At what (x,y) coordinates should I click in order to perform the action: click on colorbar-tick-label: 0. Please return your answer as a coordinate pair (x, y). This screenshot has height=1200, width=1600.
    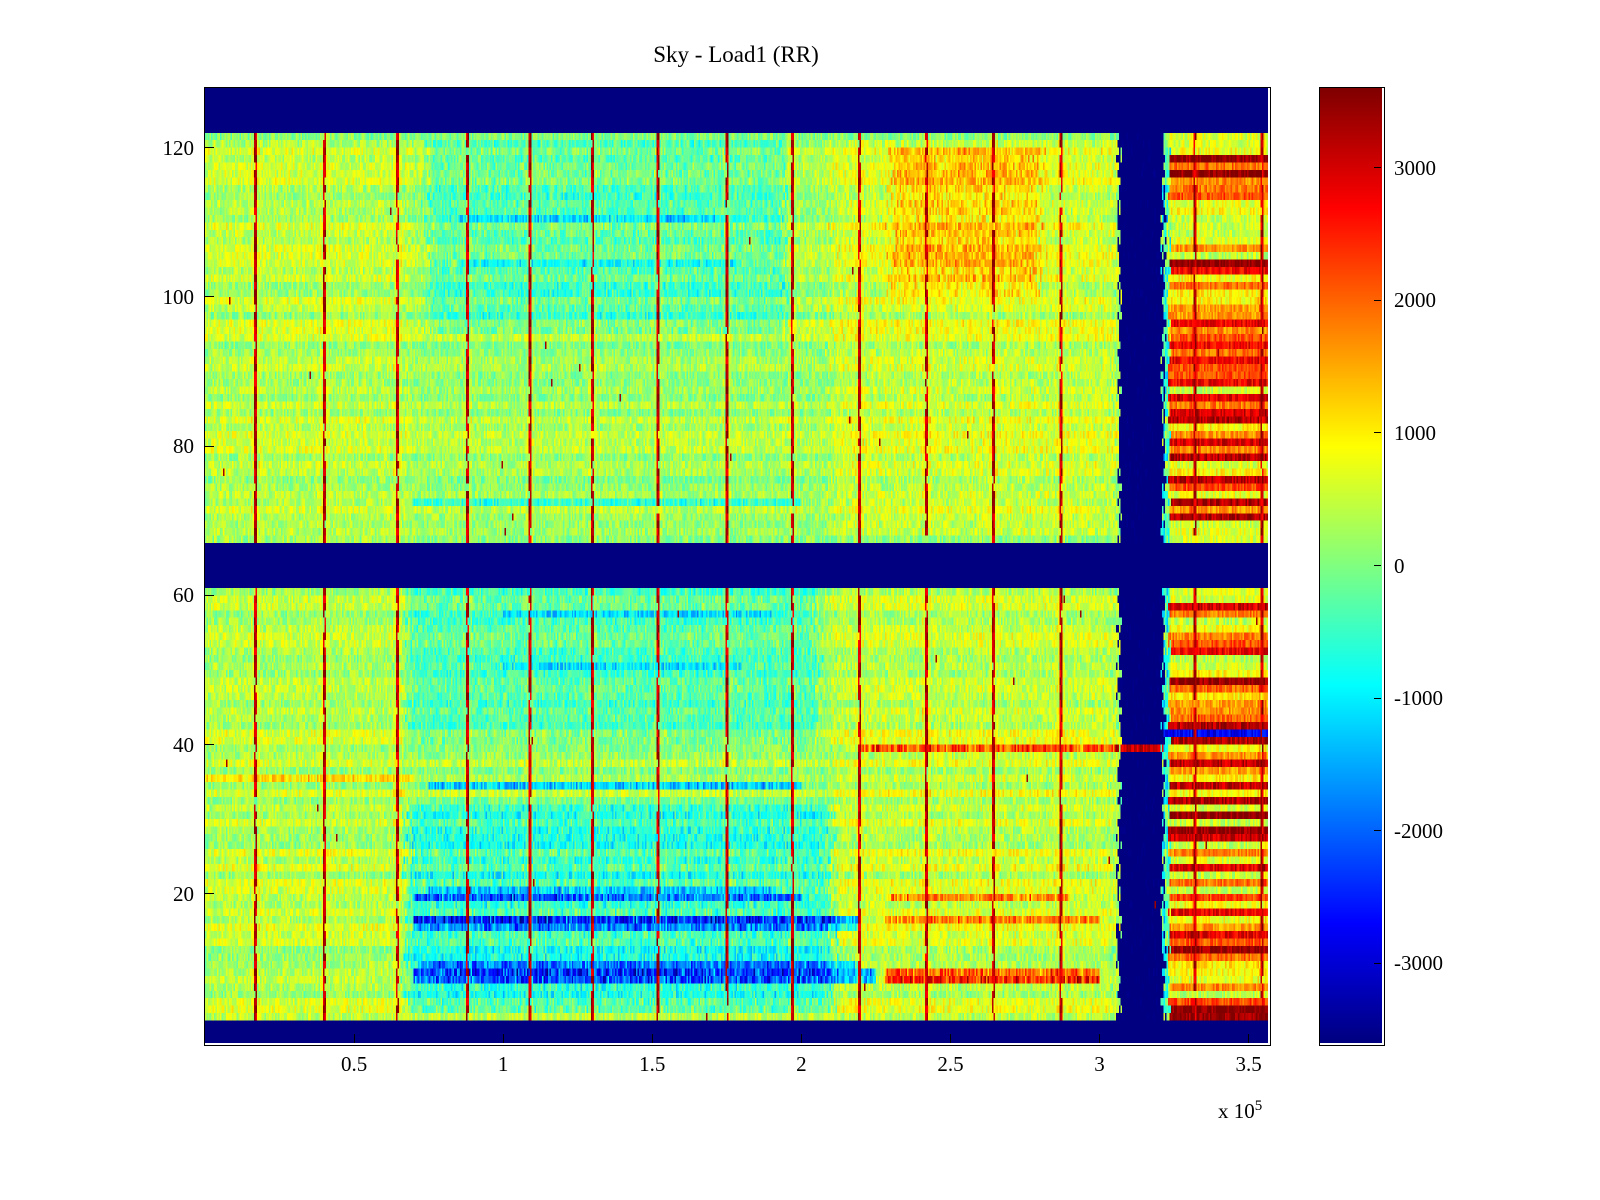
    Looking at the image, I should click on (1399, 565).